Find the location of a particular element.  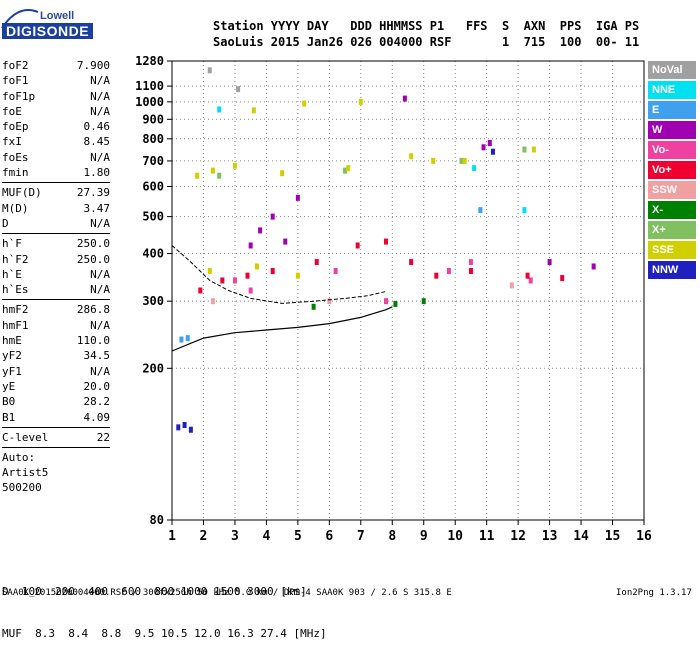

param-value: 4.09 is located at coordinates (97, 417).